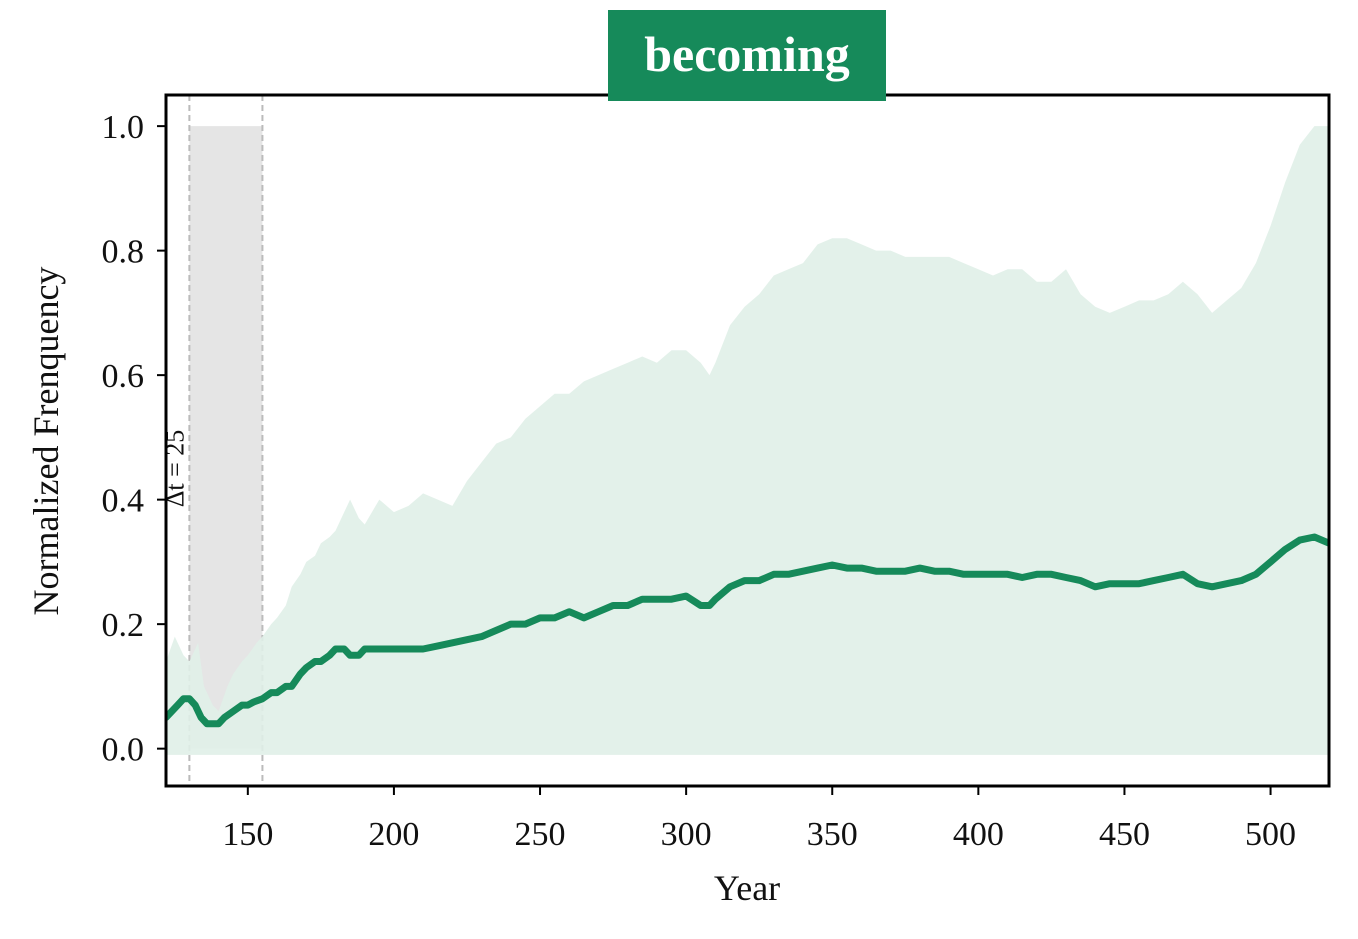  I want to click on x-tick-label: 350, so click(832, 834).